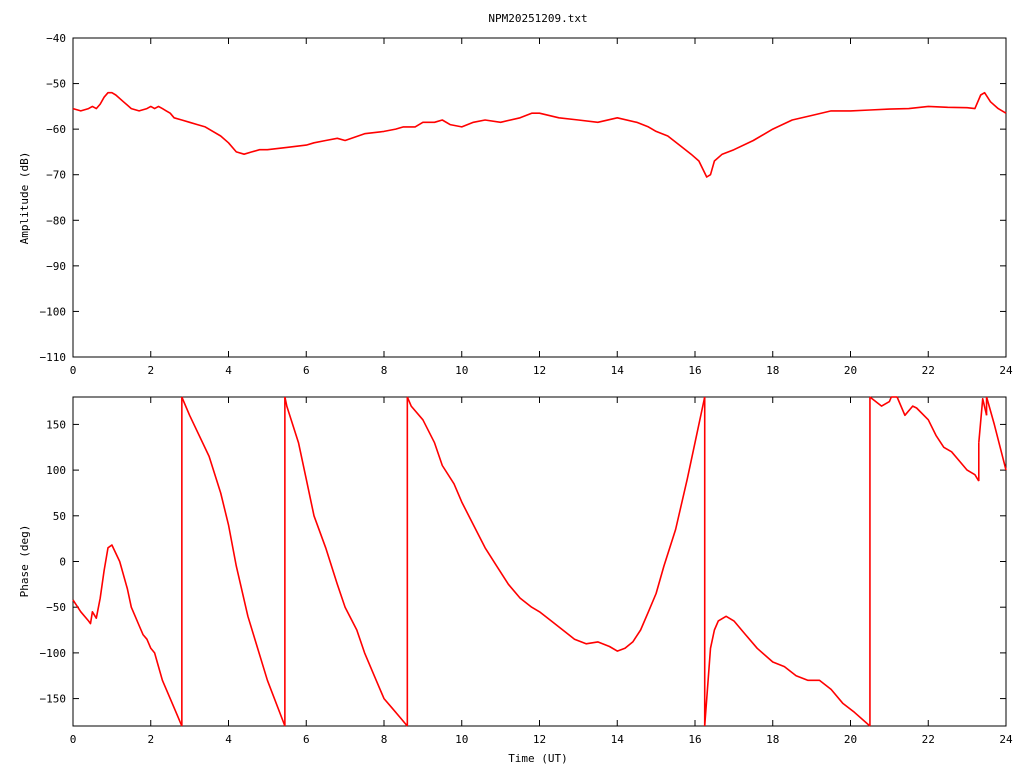 This screenshot has height=768, width=1024. What do you see at coordinates (694, 739) in the screenshot?
I see `phase-x-tick-label: 16` at bounding box center [694, 739].